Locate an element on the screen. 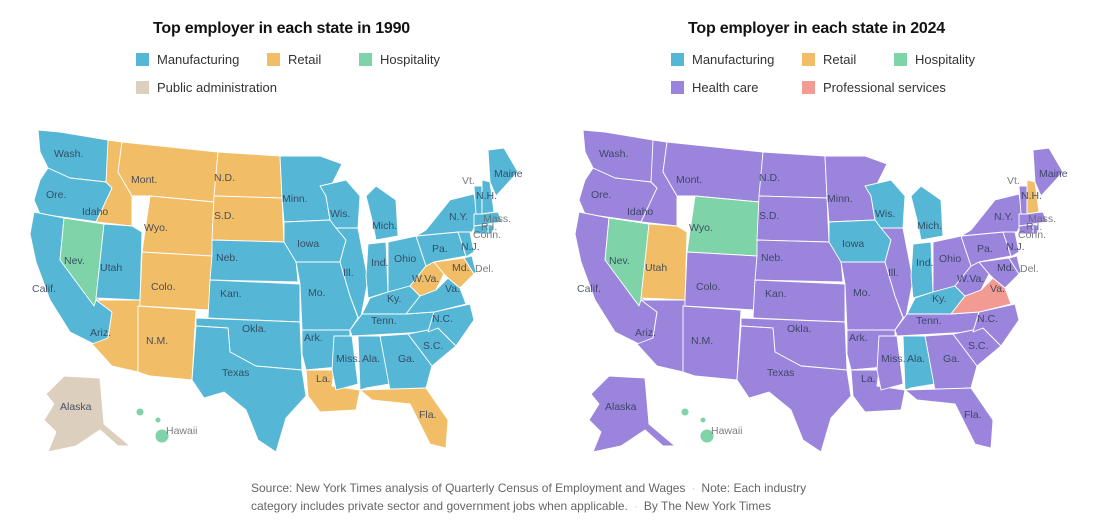 This screenshot has width=1109, height=528. state-ri is located at coordinates (1036, 229).